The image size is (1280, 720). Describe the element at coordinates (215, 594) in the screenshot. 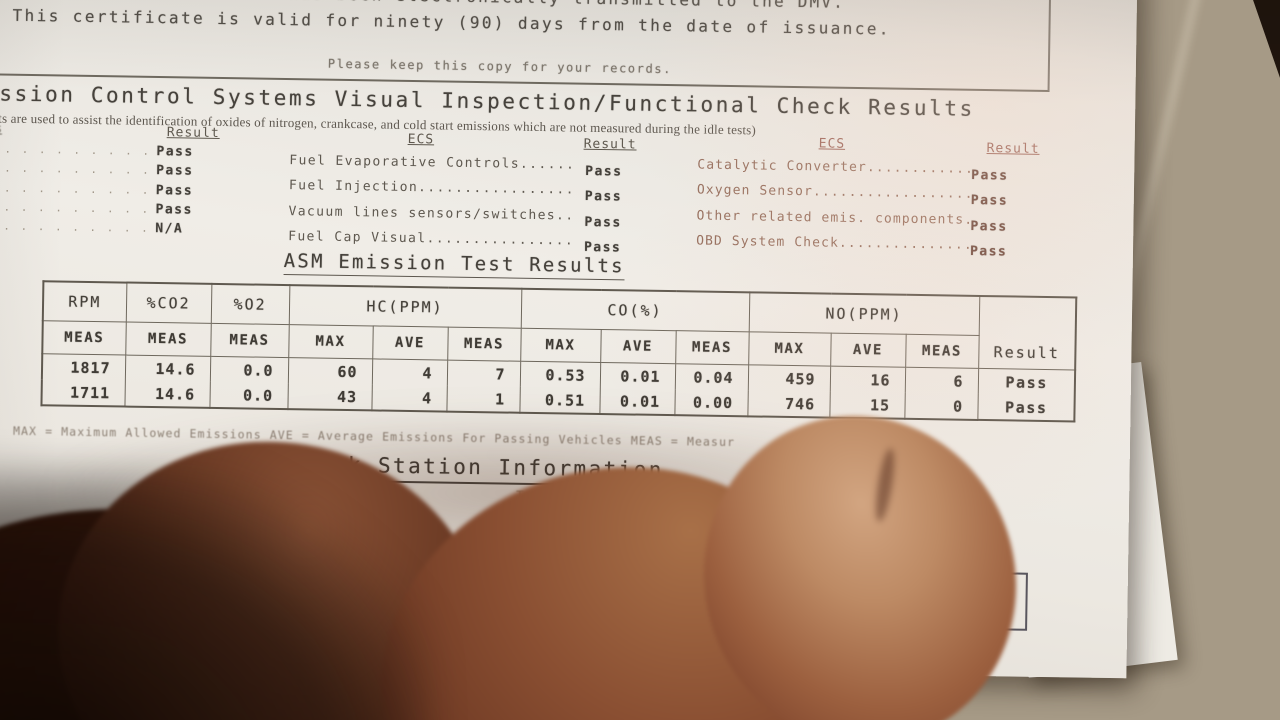

I see `bottom-left-shadow` at that location.